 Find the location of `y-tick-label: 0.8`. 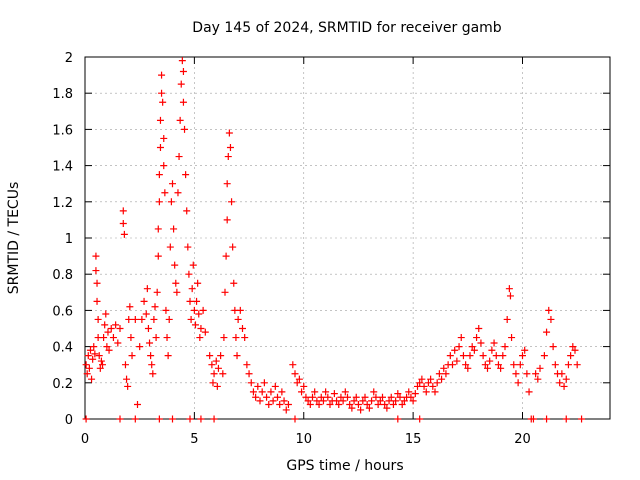

y-tick-label: 0.8 is located at coordinates (62, 275).